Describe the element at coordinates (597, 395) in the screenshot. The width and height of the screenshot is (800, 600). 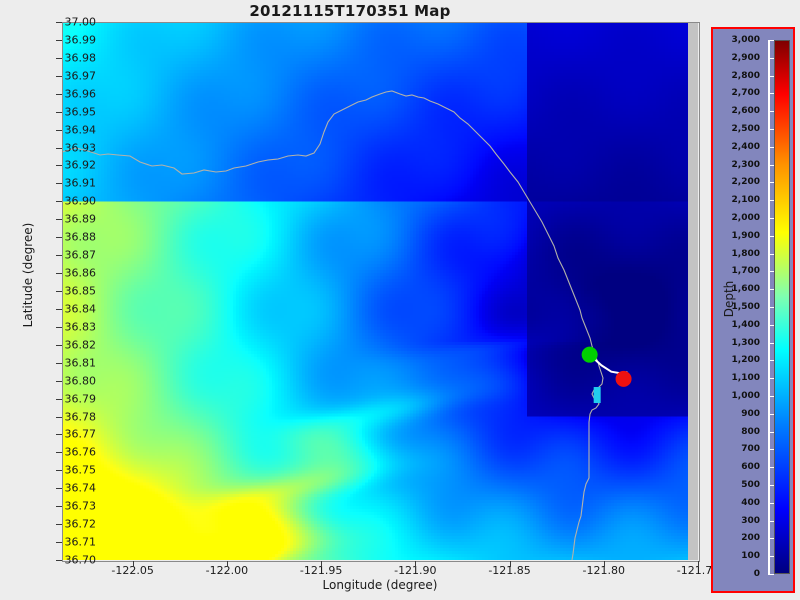
I see `sample-box-marker` at that location.